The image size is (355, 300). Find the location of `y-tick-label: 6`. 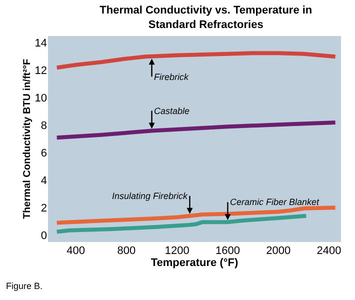

y-tick-label: 6 is located at coordinates (43, 154).